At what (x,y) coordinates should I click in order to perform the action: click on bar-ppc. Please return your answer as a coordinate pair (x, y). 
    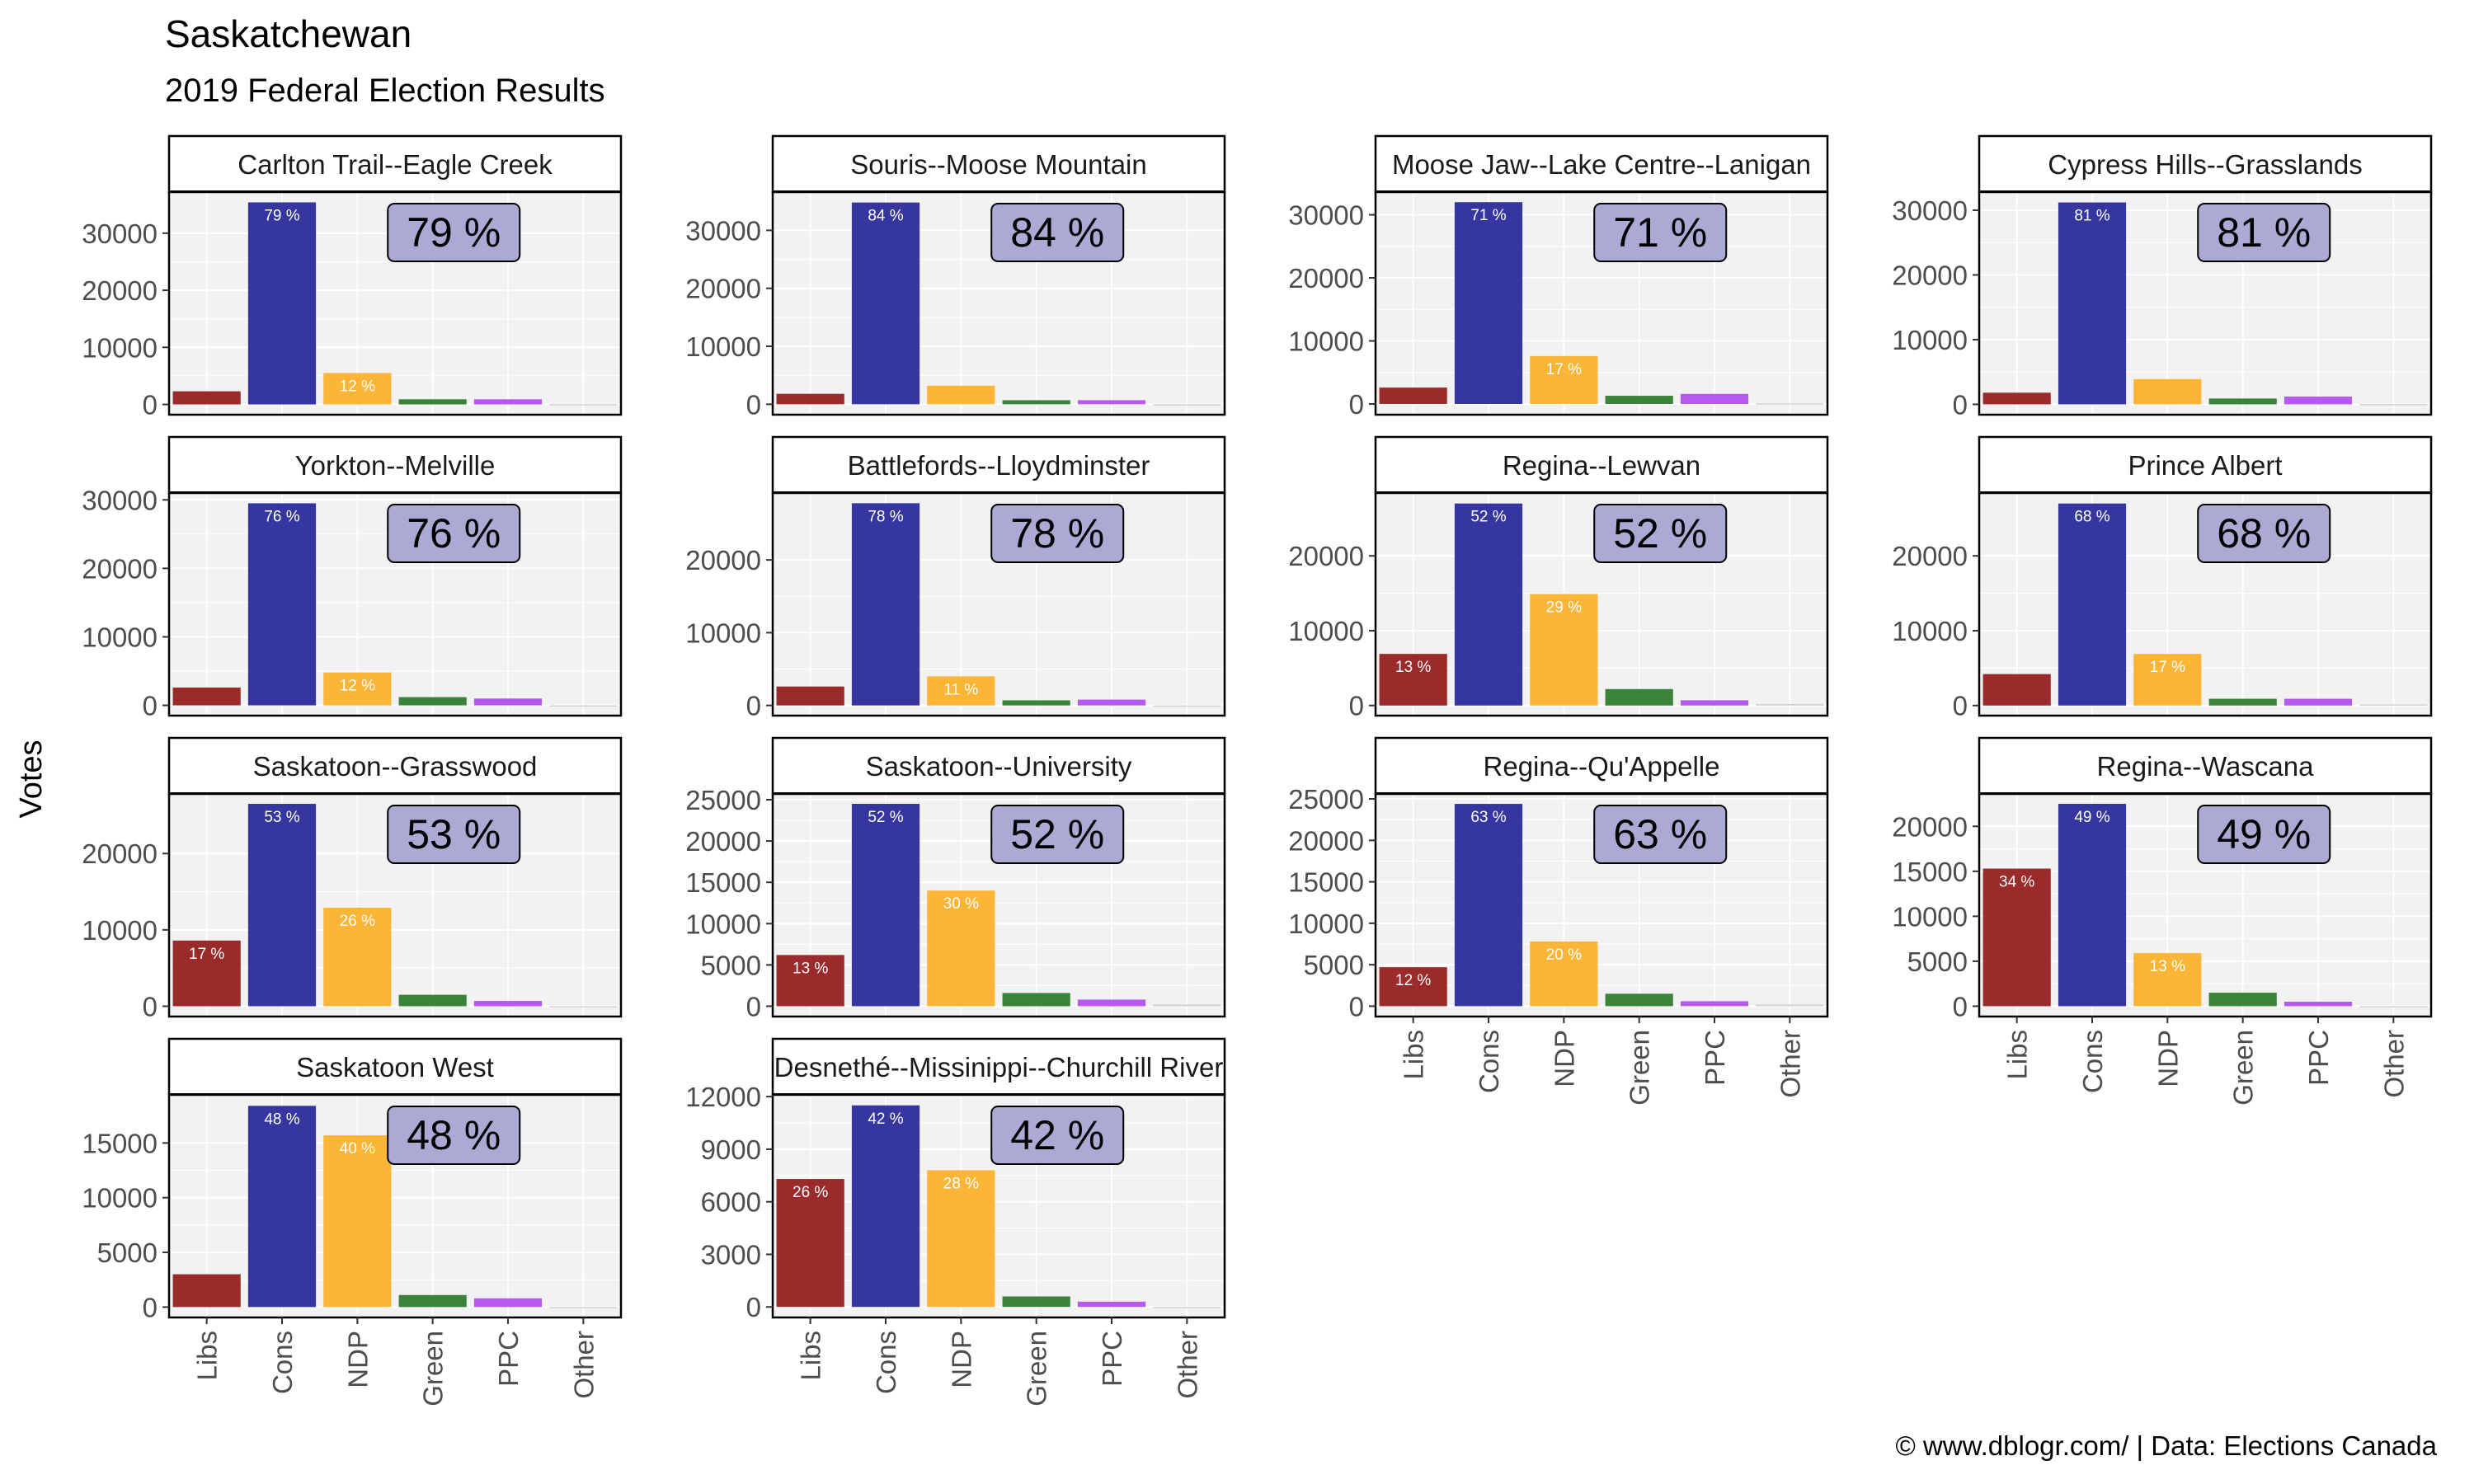
    Looking at the image, I should click on (508, 402).